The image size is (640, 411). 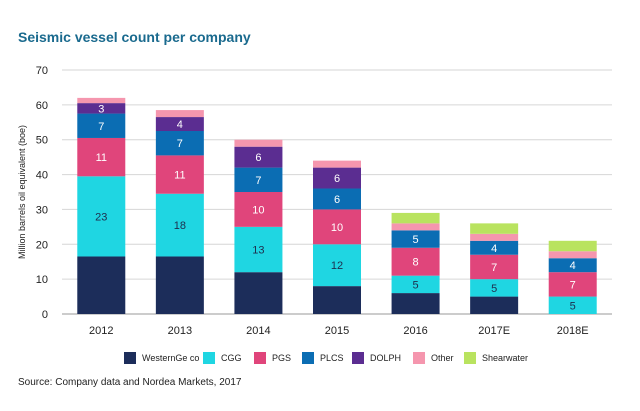 What do you see at coordinates (442, 358) in the screenshot?
I see `legend-label: Other` at bounding box center [442, 358].